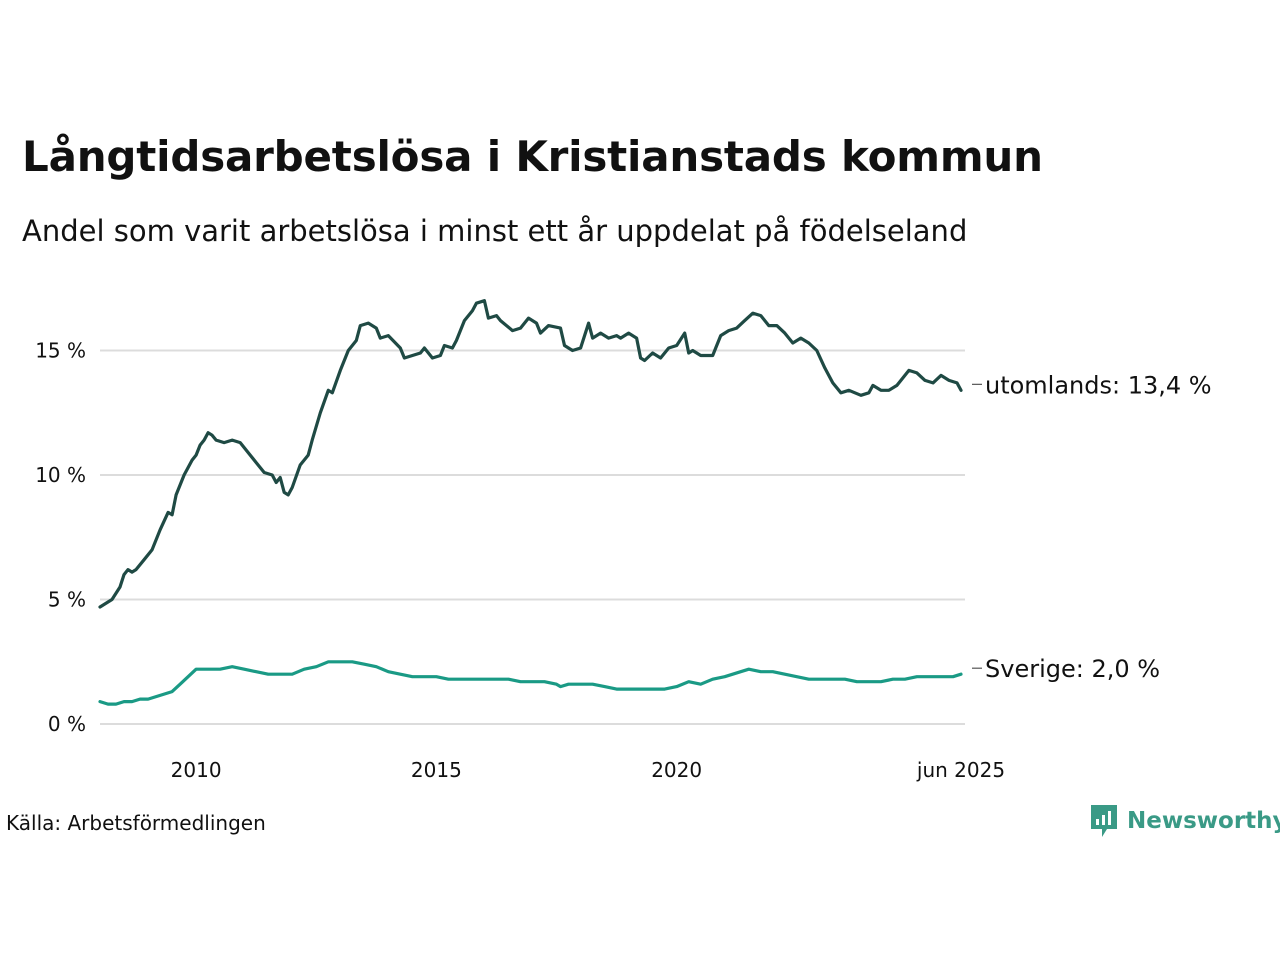 The height and width of the screenshot is (960, 1280). What do you see at coordinates (676, 770) in the screenshot?
I see `x-tick-label: 2020` at bounding box center [676, 770].